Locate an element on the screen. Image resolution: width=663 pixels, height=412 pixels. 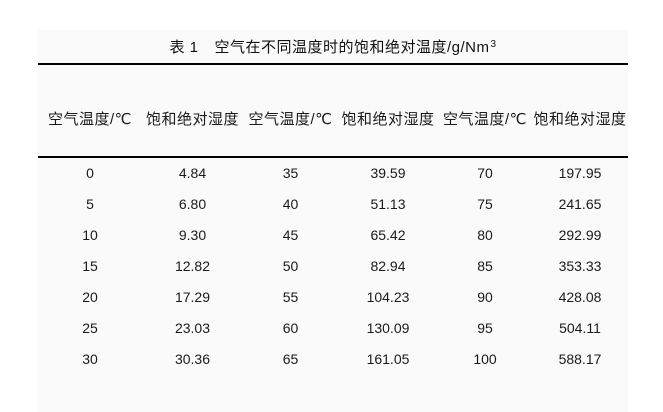
table-cell: 45 is located at coordinates (290, 234).